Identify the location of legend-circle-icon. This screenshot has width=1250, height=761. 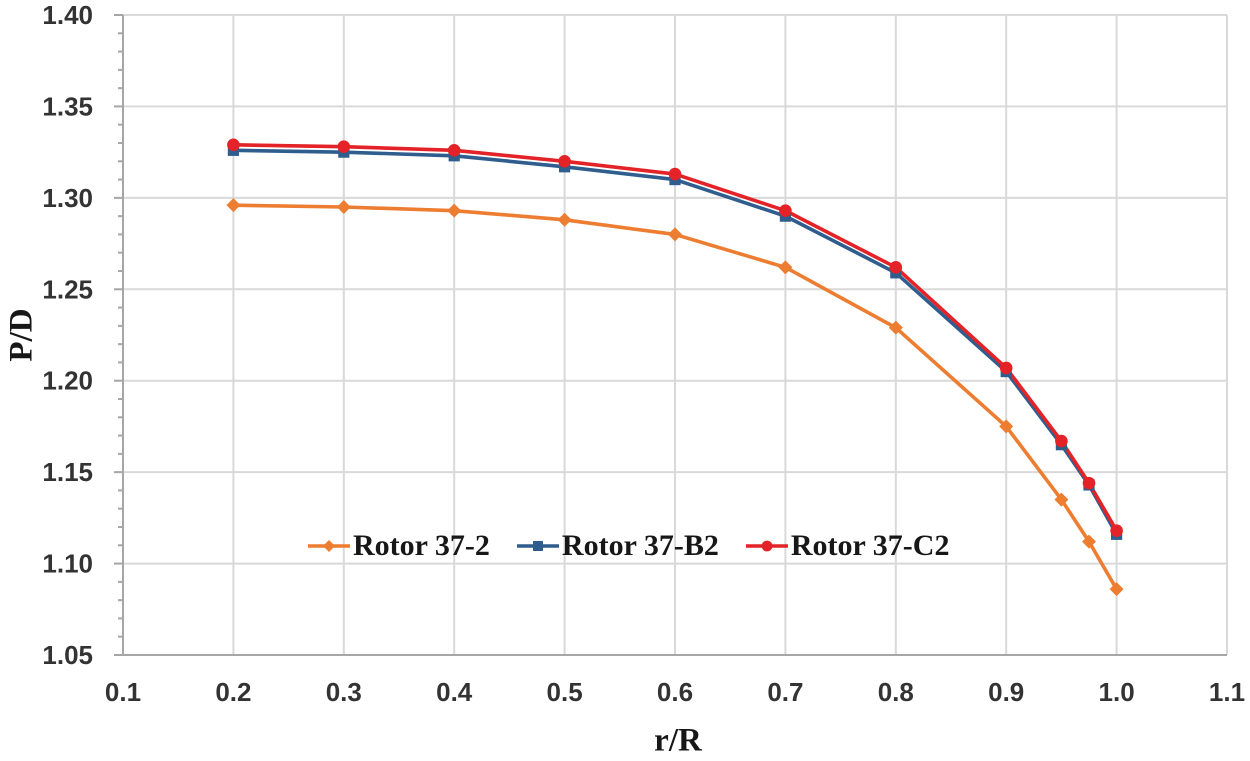
(766, 546).